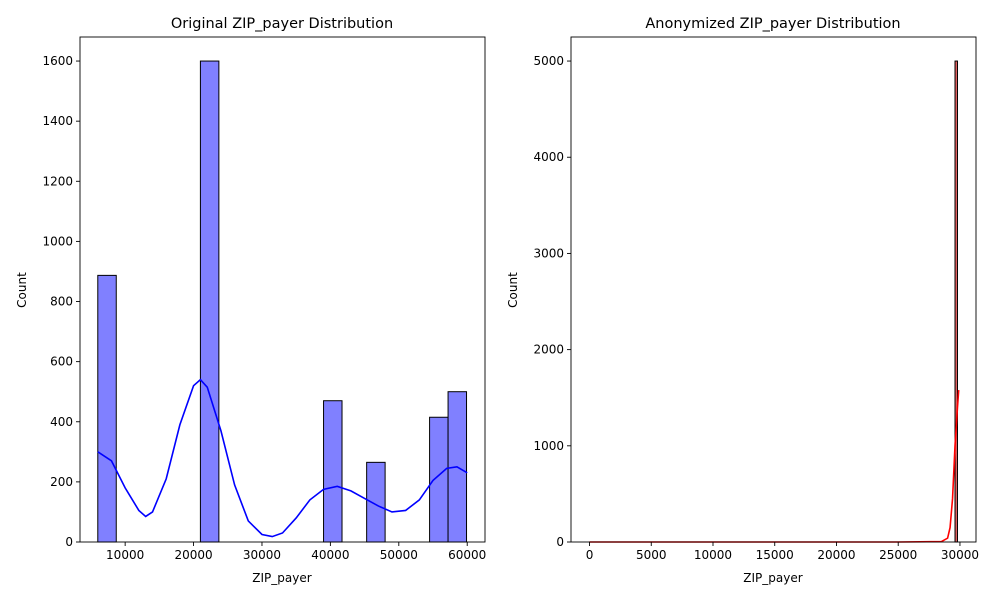 This screenshot has width=1000, height=600. Describe the element at coordinates (61, 302) in the screenshot. I see `y-tick-label: 800` at that location.